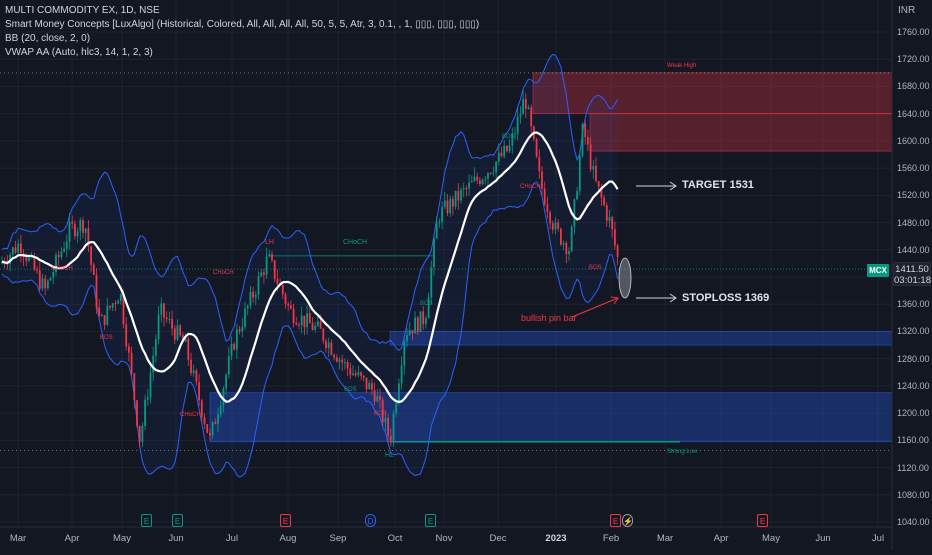  I want to click on pin-bar-highlight, so click(625, 278).